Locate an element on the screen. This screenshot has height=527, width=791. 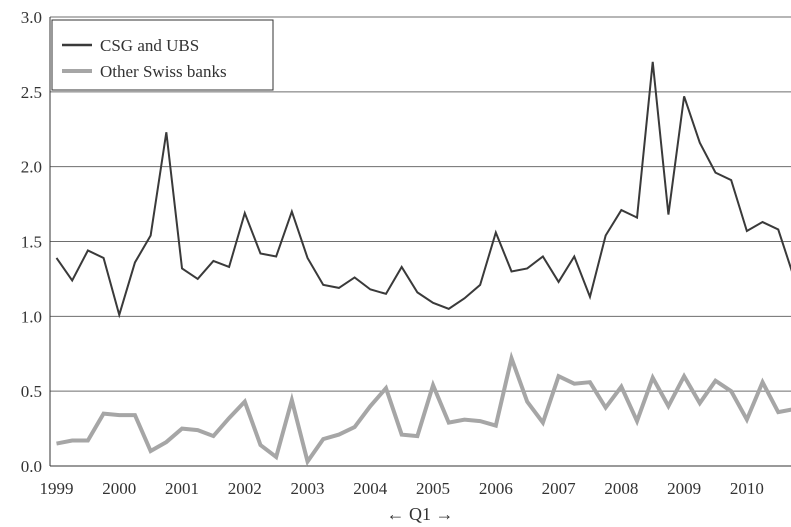
x-tick-label: 1999 is located at coordinates (57, 488).